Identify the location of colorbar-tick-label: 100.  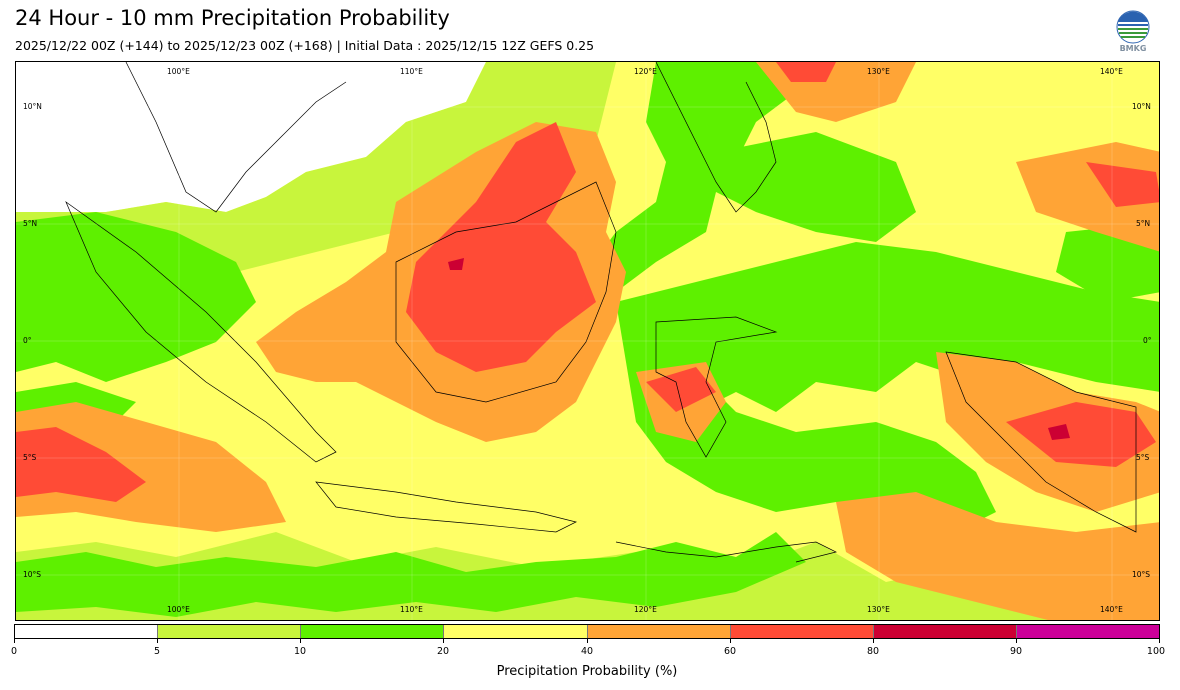
(1156, 651).